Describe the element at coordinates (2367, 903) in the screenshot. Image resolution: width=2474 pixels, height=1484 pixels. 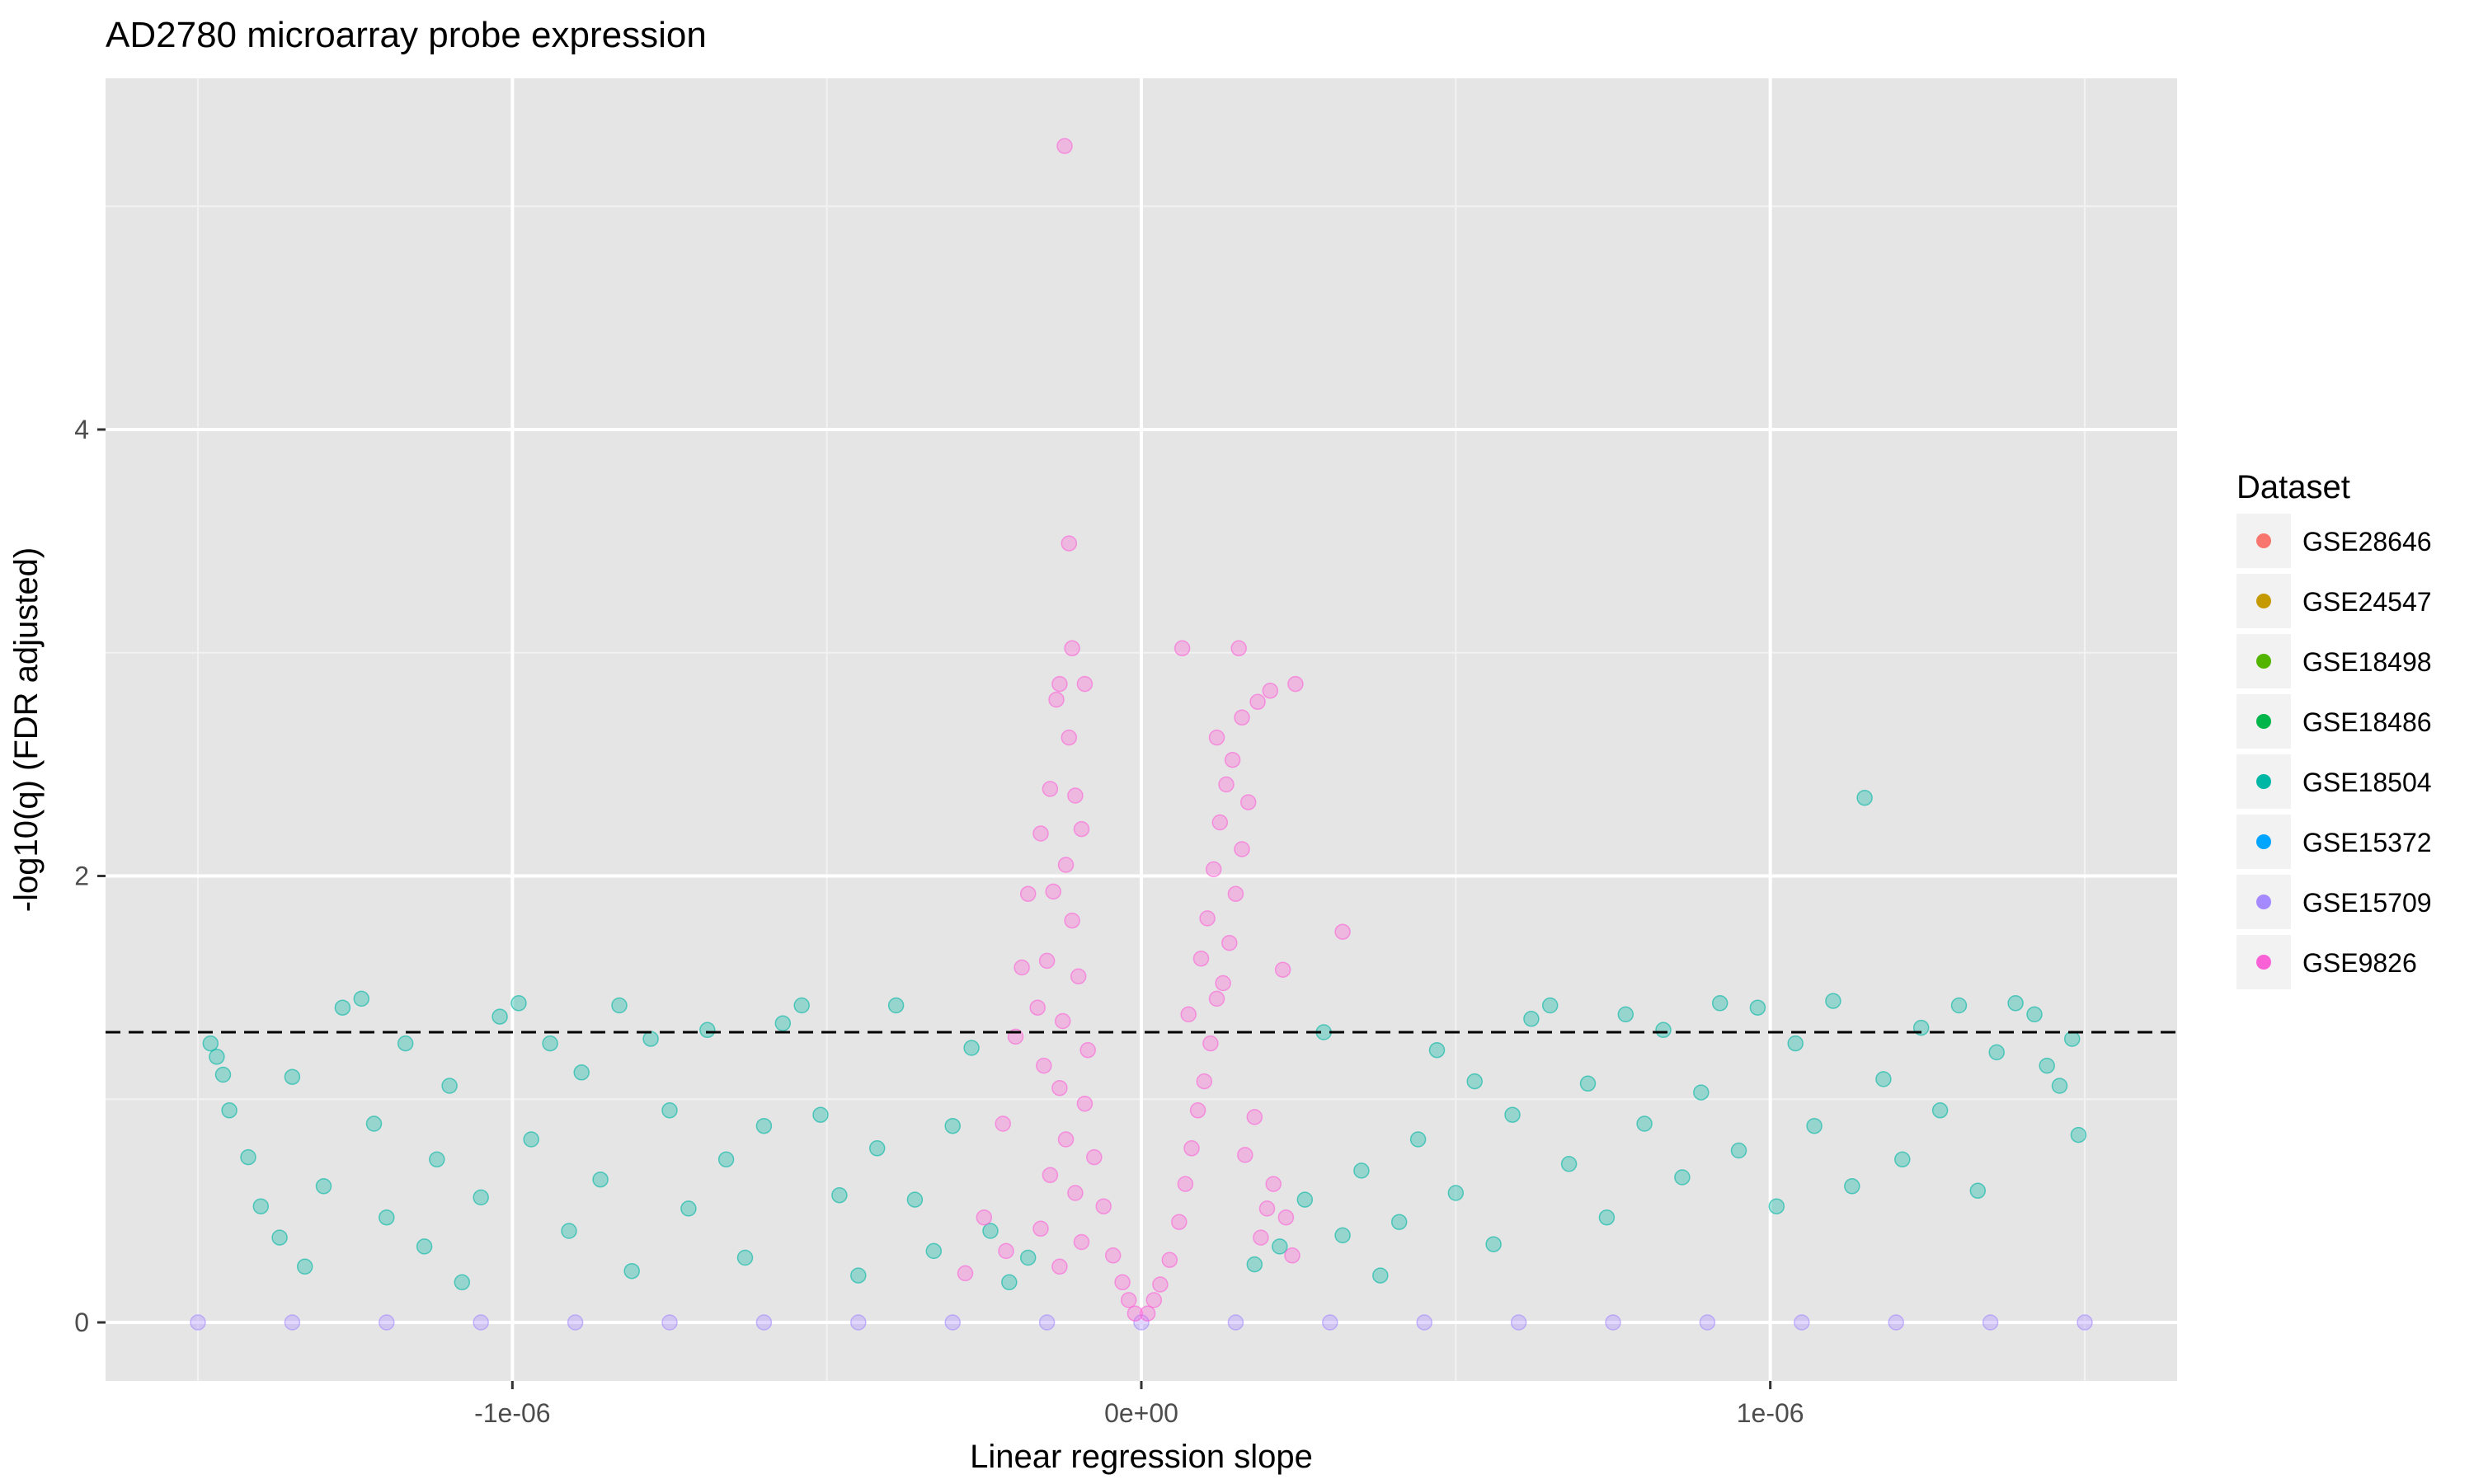
I see `legend-label: GSE15709` at that location.